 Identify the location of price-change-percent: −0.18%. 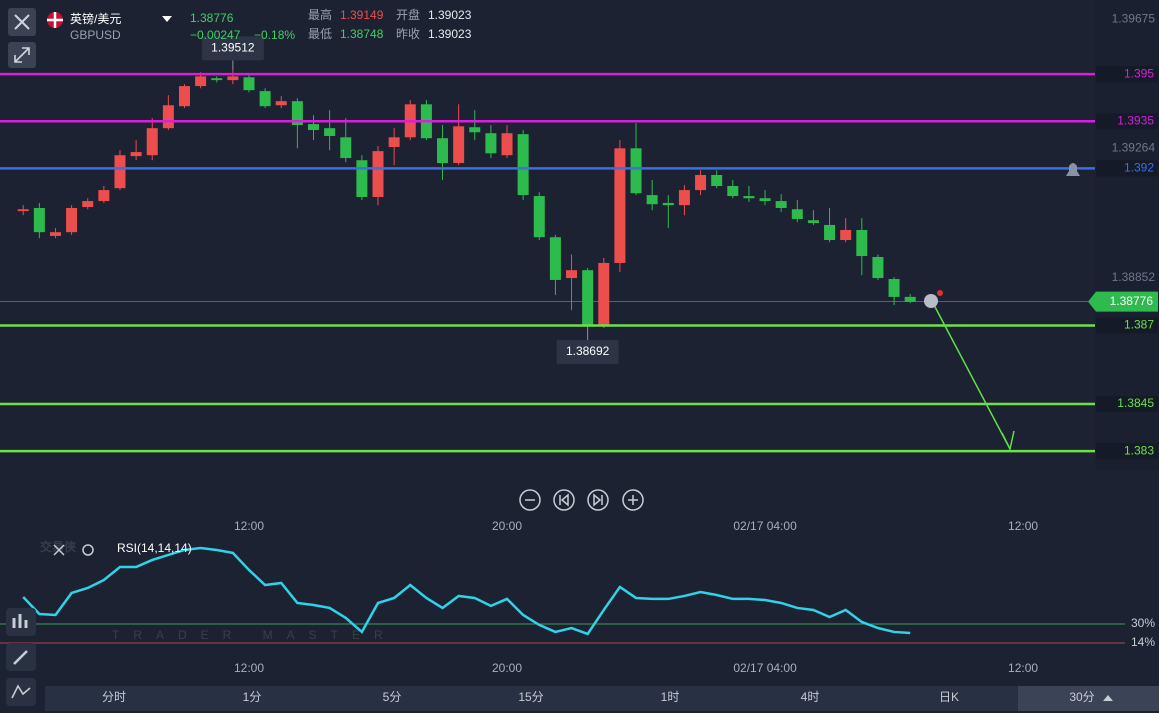
(274, 35).